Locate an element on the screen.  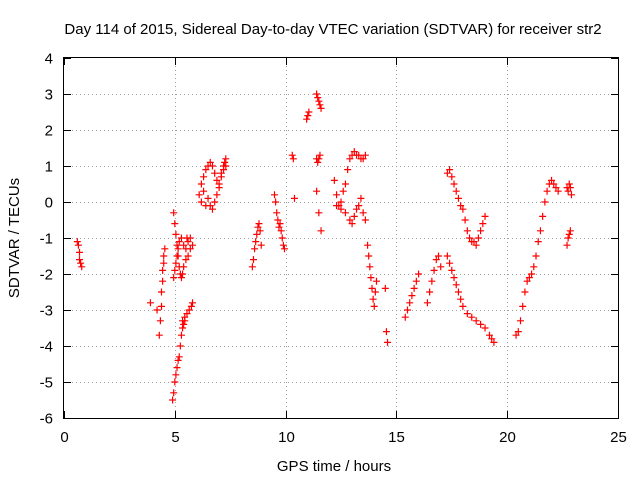
y-tick-label: -1 is located at coordinates (46, 239).